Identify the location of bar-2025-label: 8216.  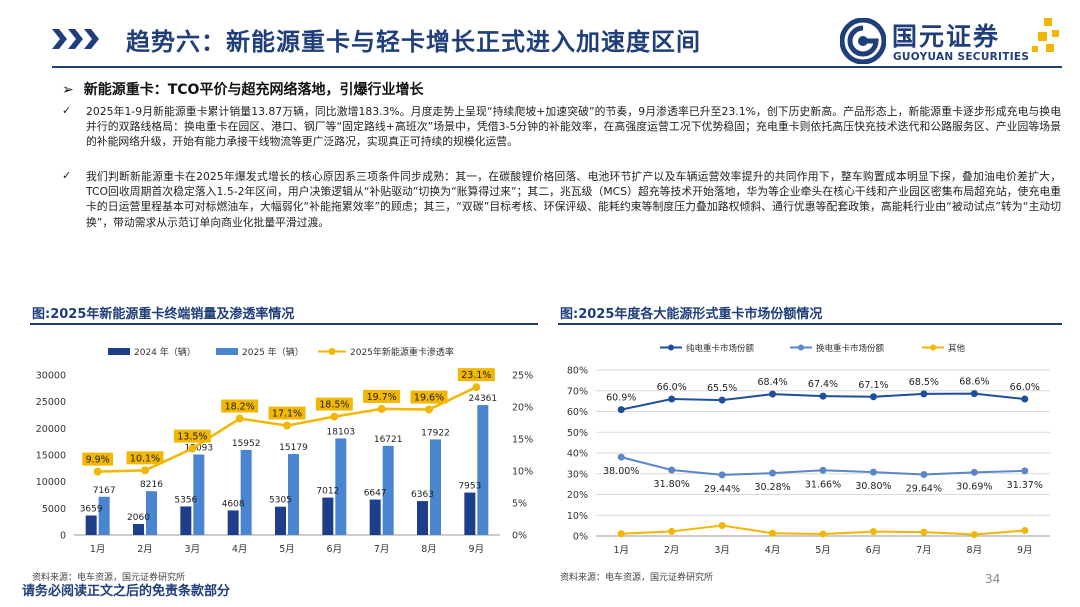
(151, 485).